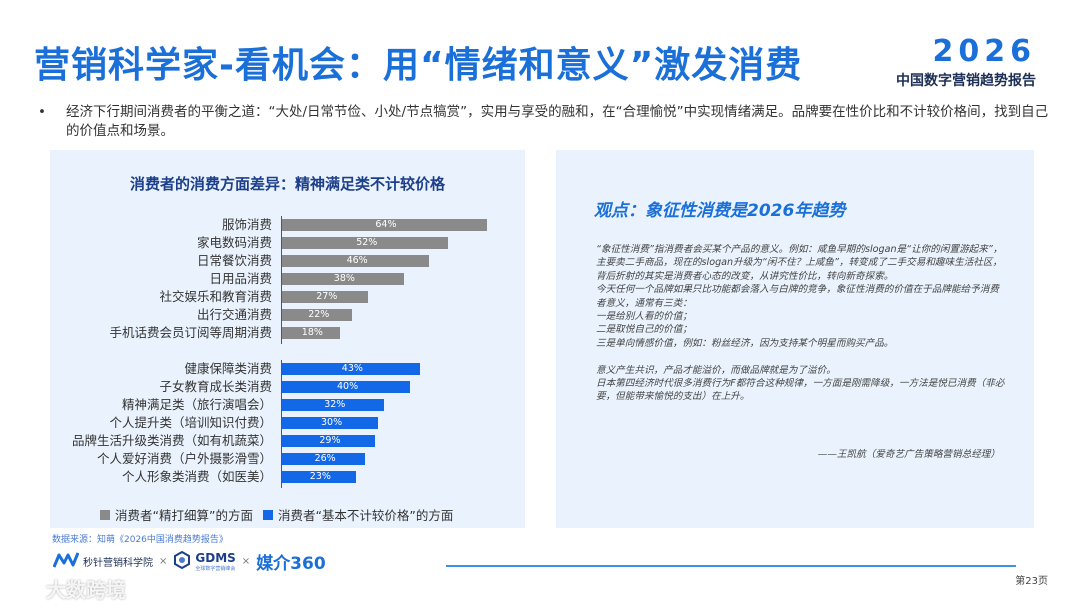 The width and height of the screenshot is (1080, 608). I want to click on bar-value-label: 38%, so click(344, 278).